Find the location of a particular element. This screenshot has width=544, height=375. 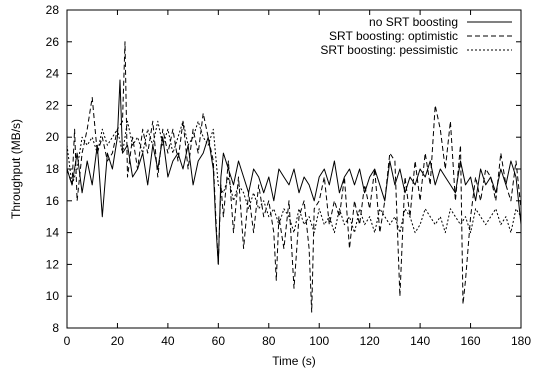

y-axis-label: Throughput (MB/s) is located at coordinates (16, 169).